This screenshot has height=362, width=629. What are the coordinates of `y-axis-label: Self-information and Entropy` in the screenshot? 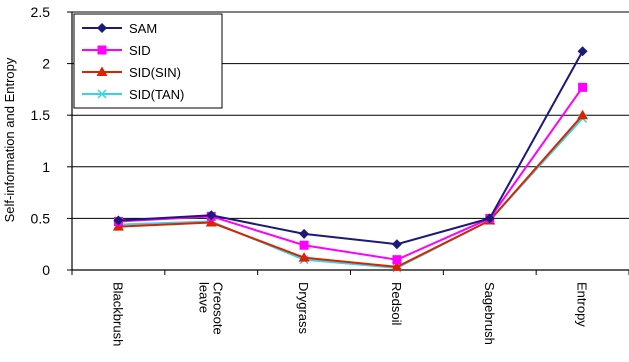 It's located at (9, 139).